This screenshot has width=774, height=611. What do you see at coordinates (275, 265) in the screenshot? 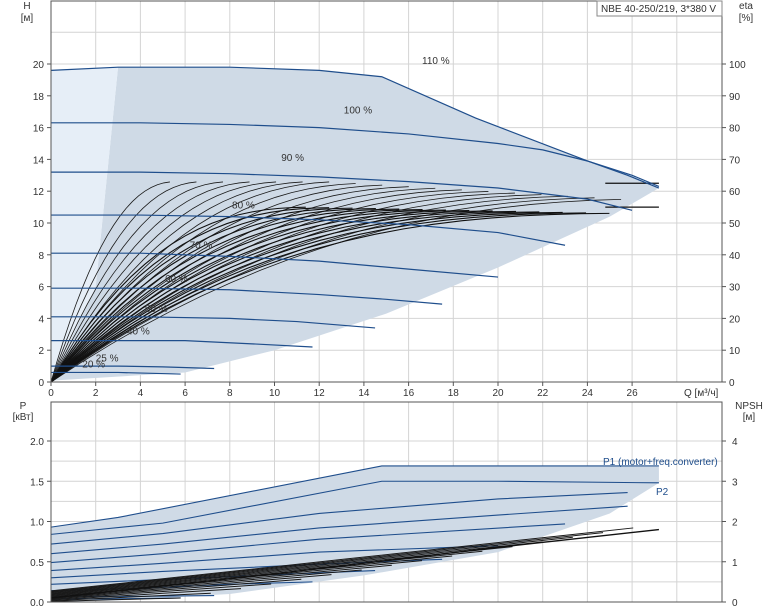
I see `head-curve-70pct` at bounding box center [275, 265].